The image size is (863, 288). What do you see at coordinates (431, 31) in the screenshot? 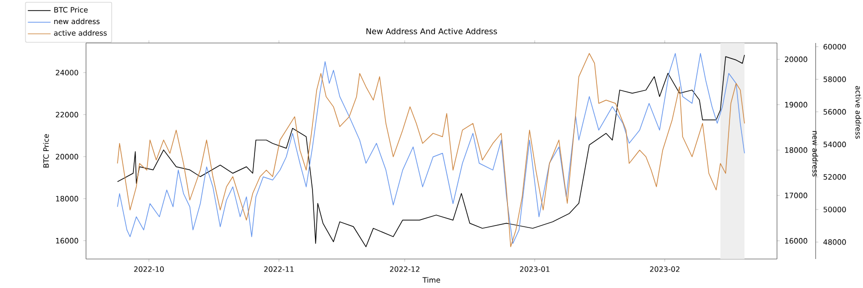
I see `chart-title: New Address And Active Address` at bounding box center [431, 31].